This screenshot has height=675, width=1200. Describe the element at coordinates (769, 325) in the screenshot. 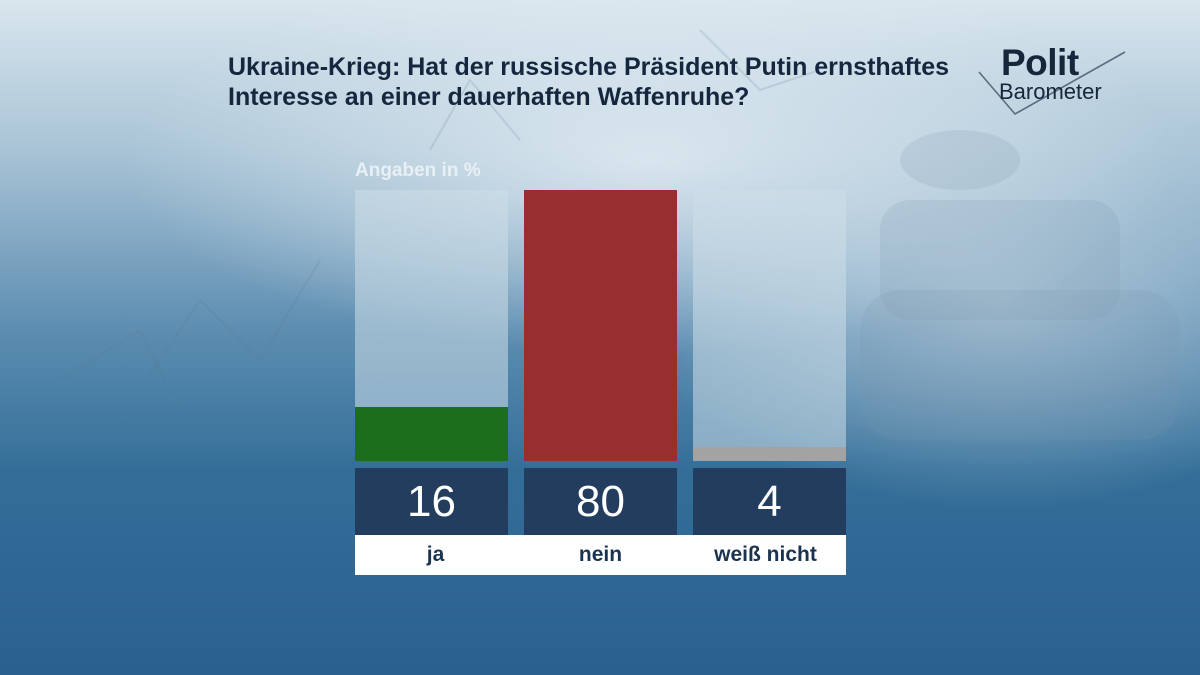

I see `column-background-wei-nicht` at that location.